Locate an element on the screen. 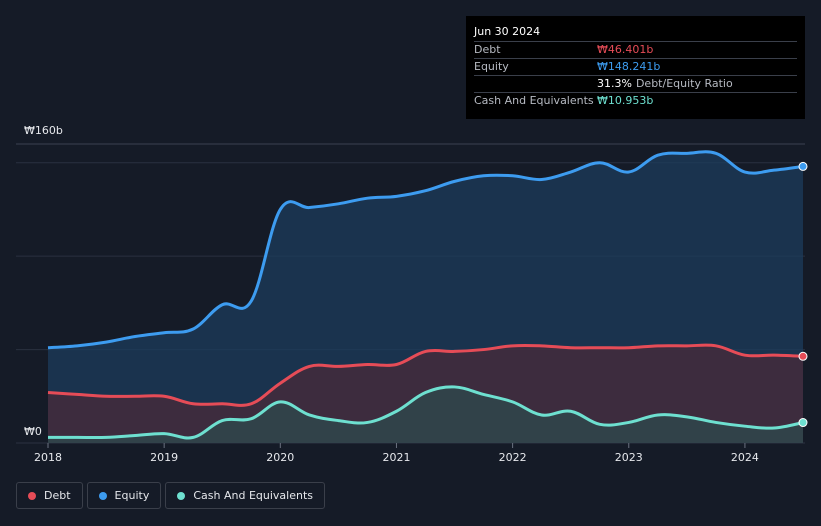 The image size is (821, 526). tooltip-value: ₩46.401b is located at coordinates (625, 49).